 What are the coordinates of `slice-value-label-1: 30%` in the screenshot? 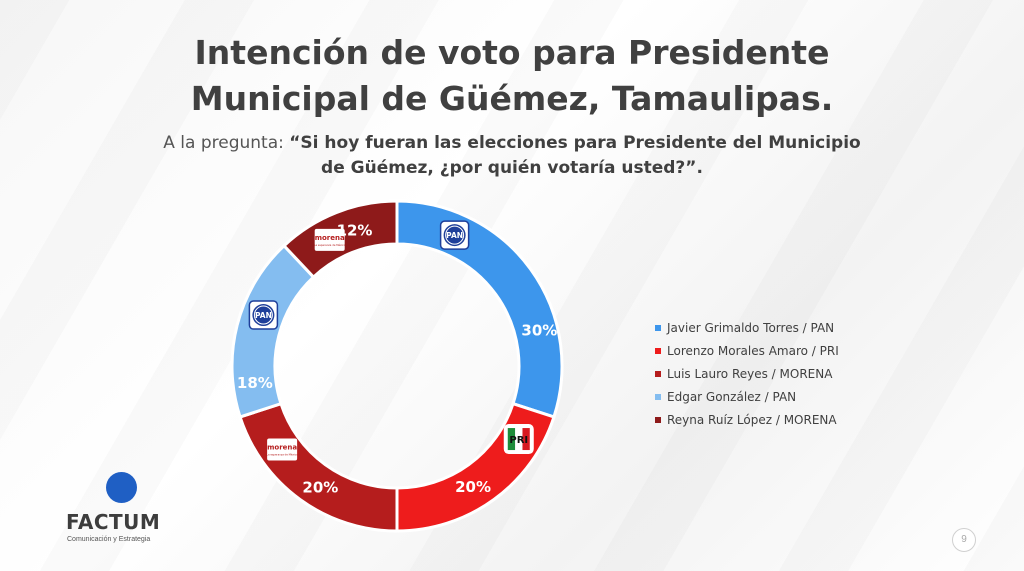 It's located at (539, 330).